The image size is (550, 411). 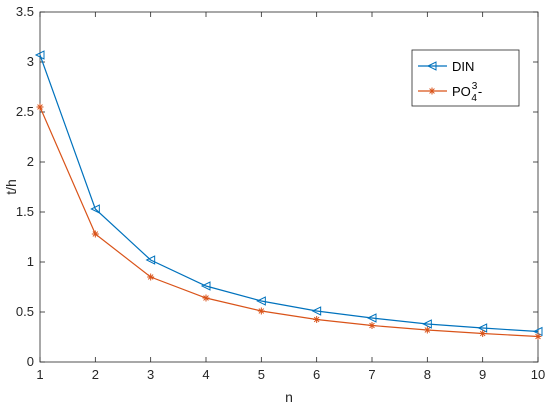 What do you see at coordinates (30, 61) in the screenshot?
I see `y-tick-label: 3` at bounding box center [30, 61].